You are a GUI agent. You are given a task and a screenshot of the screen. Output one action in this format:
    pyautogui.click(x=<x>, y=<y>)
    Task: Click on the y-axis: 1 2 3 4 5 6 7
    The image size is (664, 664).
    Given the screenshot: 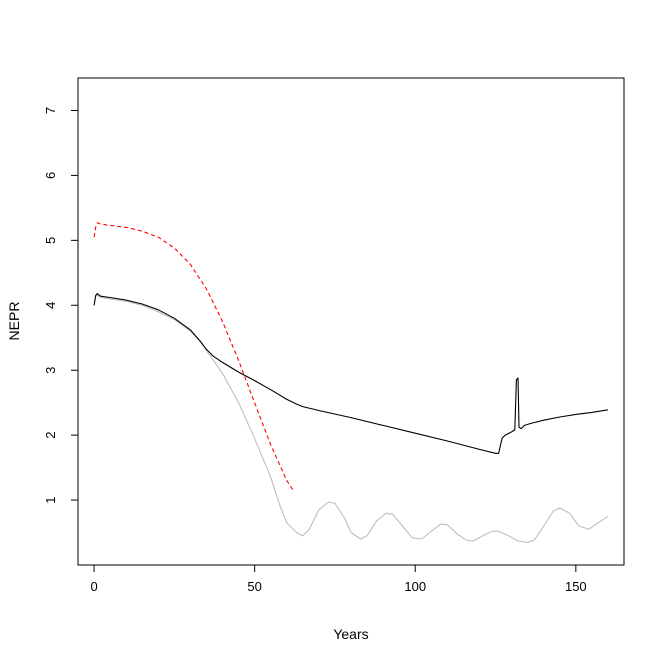 What is the action you would take?
    pyautogui.click(x=61, y=305)
    